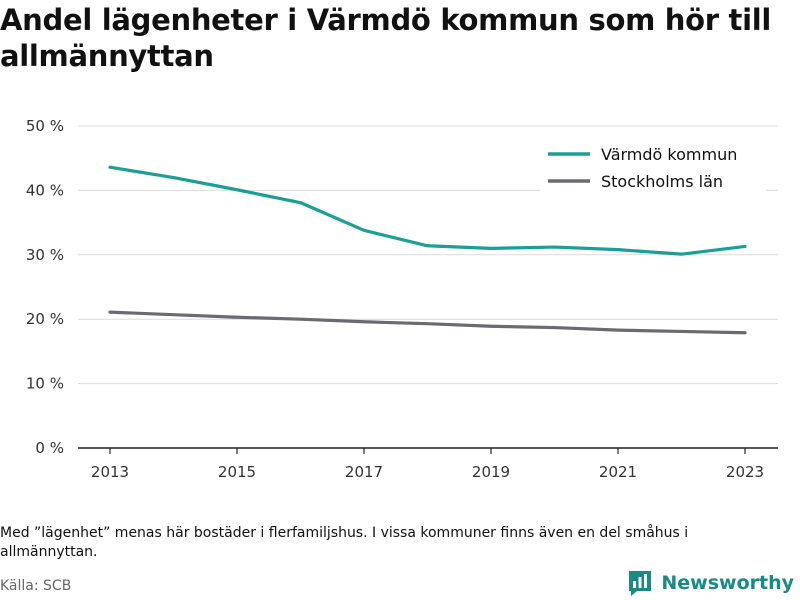 The height and width of the screenshot is (600, 800). What do you see at coordinates (237, 472) in the screenshot?
I see `x-tick-label: 2015` at bounding box center [237, 472].